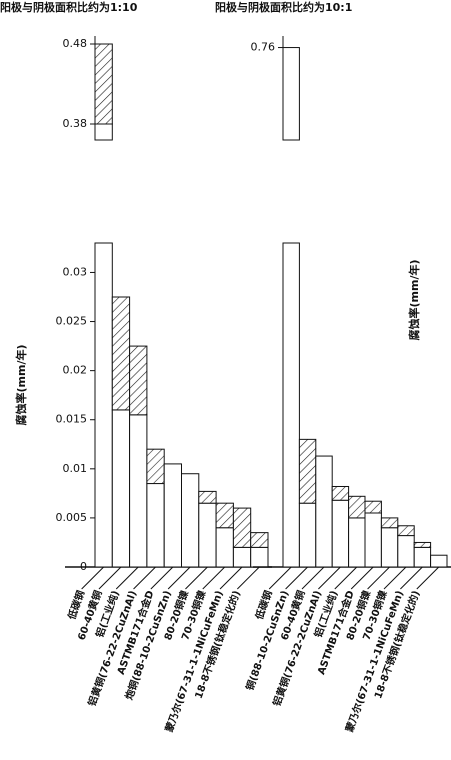 The image size is (451, 760). I want to click on y-tick-label: 0.76, so click(263, 47).